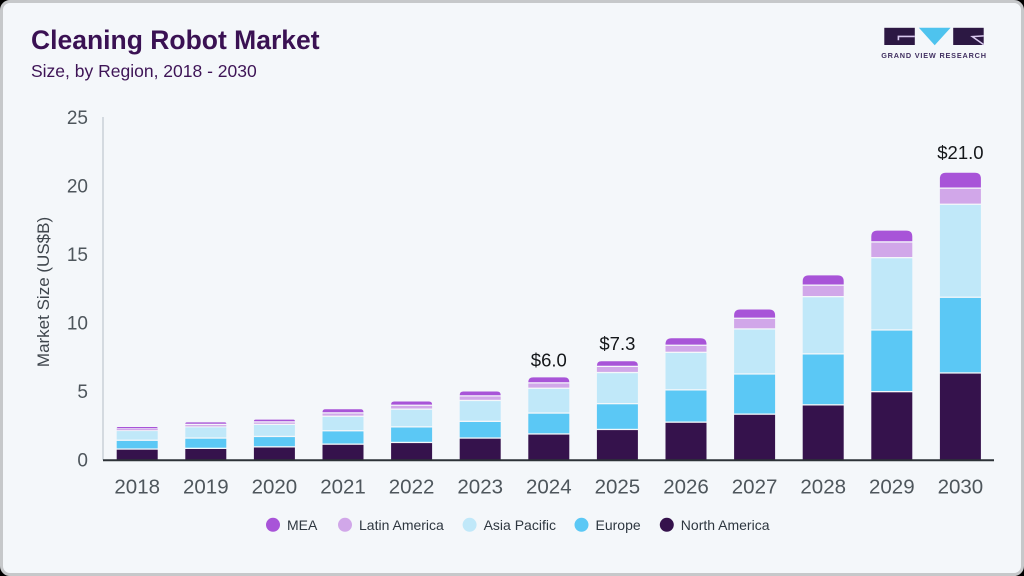  Describe the element at coordinates (480, 487) in the screenshot. I see `svg-text: 2023` at that location.